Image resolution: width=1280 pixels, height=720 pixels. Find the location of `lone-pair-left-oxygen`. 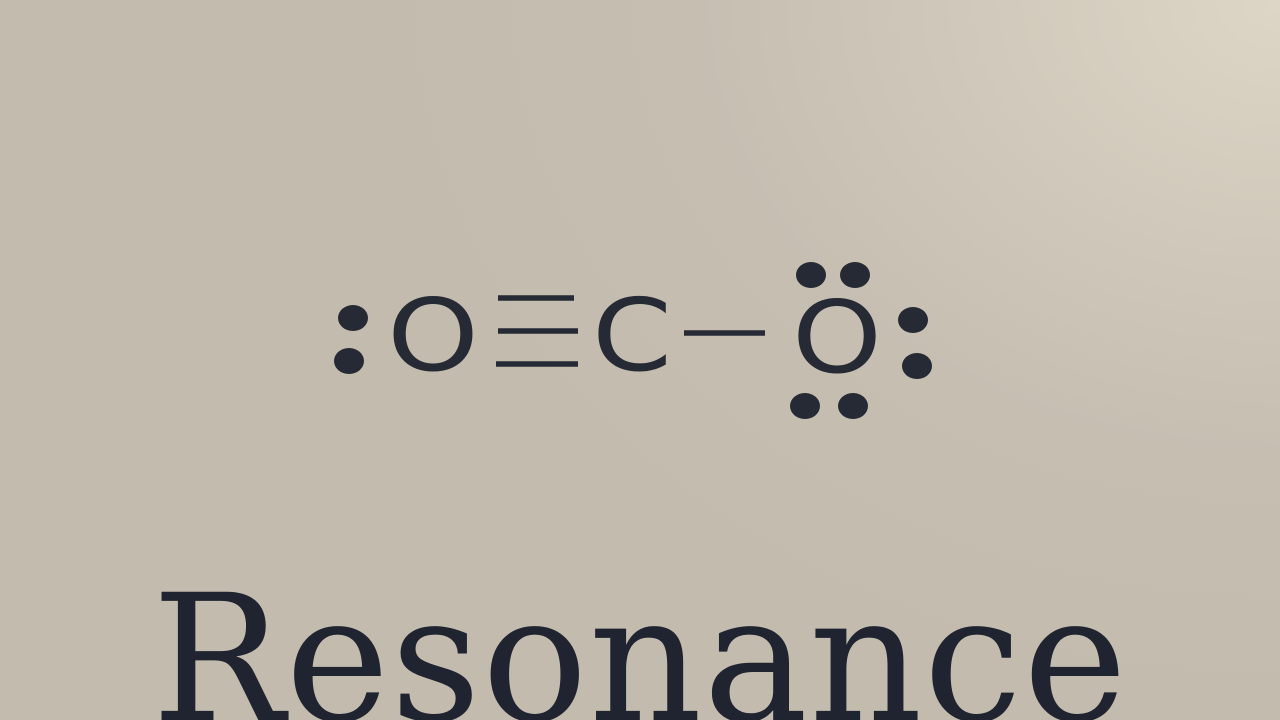

lone-pair-left-oxygen is located at coordinates (351, 339).